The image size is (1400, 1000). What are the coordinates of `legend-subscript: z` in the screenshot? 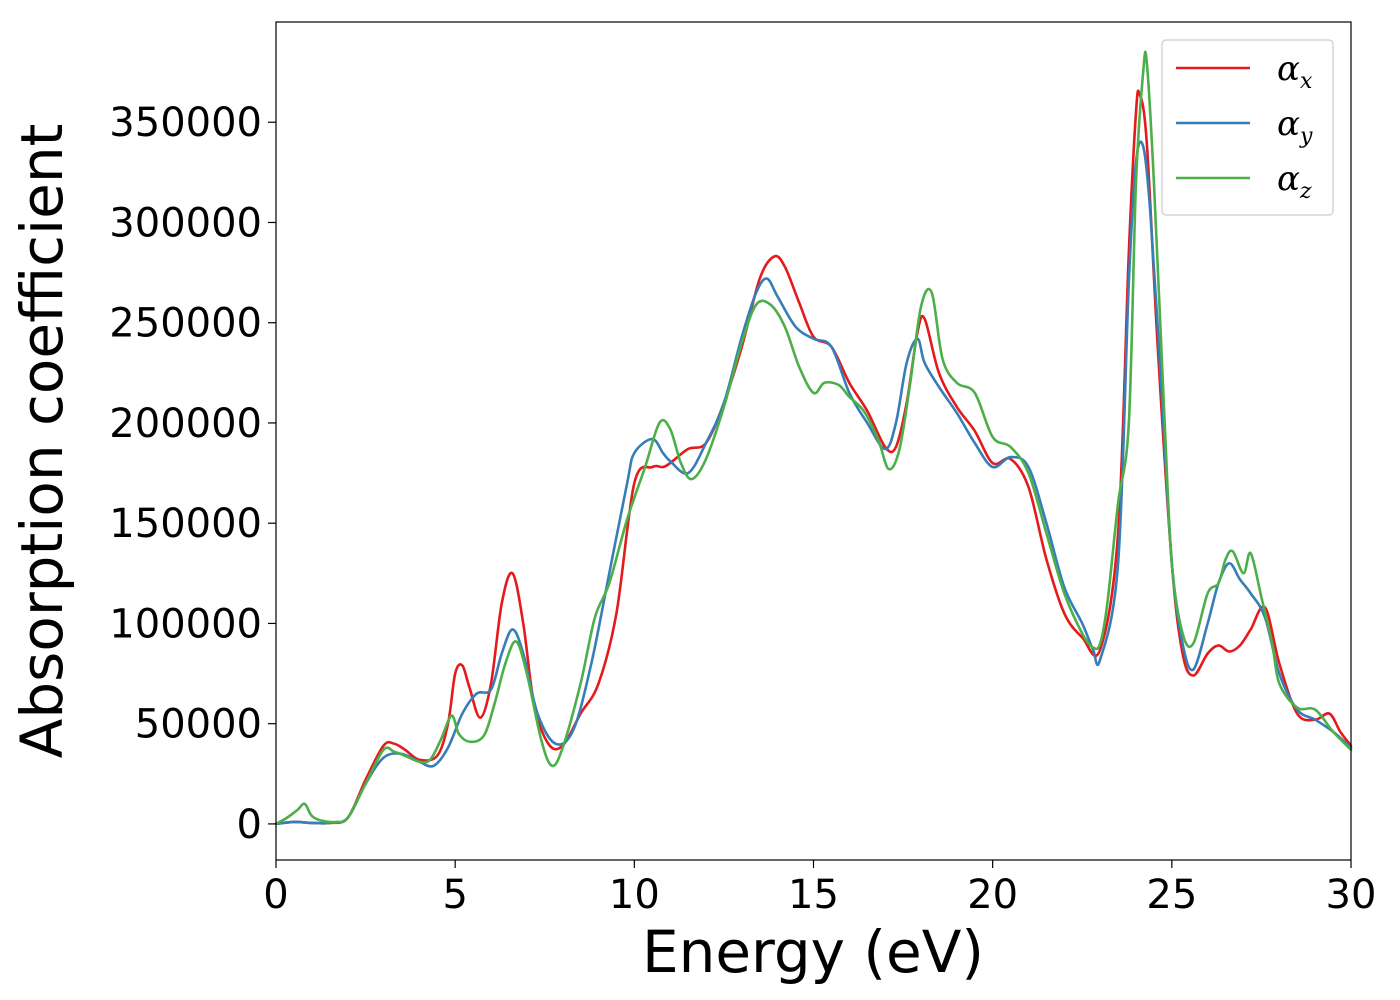 It's located at (1305, 191).